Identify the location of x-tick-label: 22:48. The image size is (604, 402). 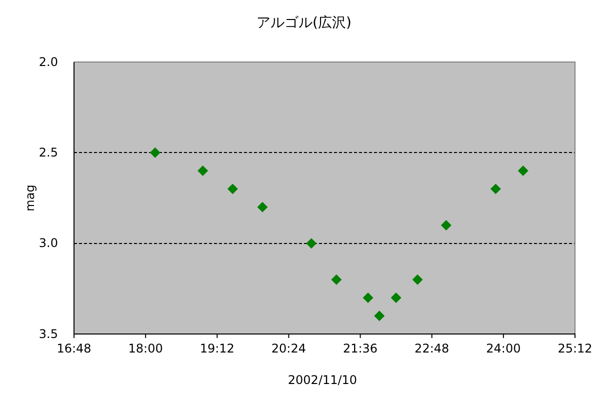
(432, 349).